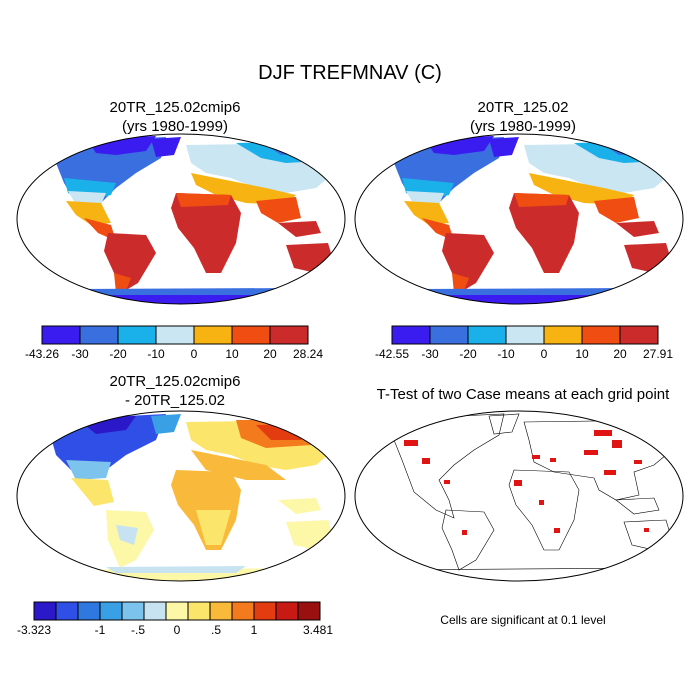 This screenshot has height=700, width=700. I want to click on colorbar-label: 27.91, so click(658, 354).